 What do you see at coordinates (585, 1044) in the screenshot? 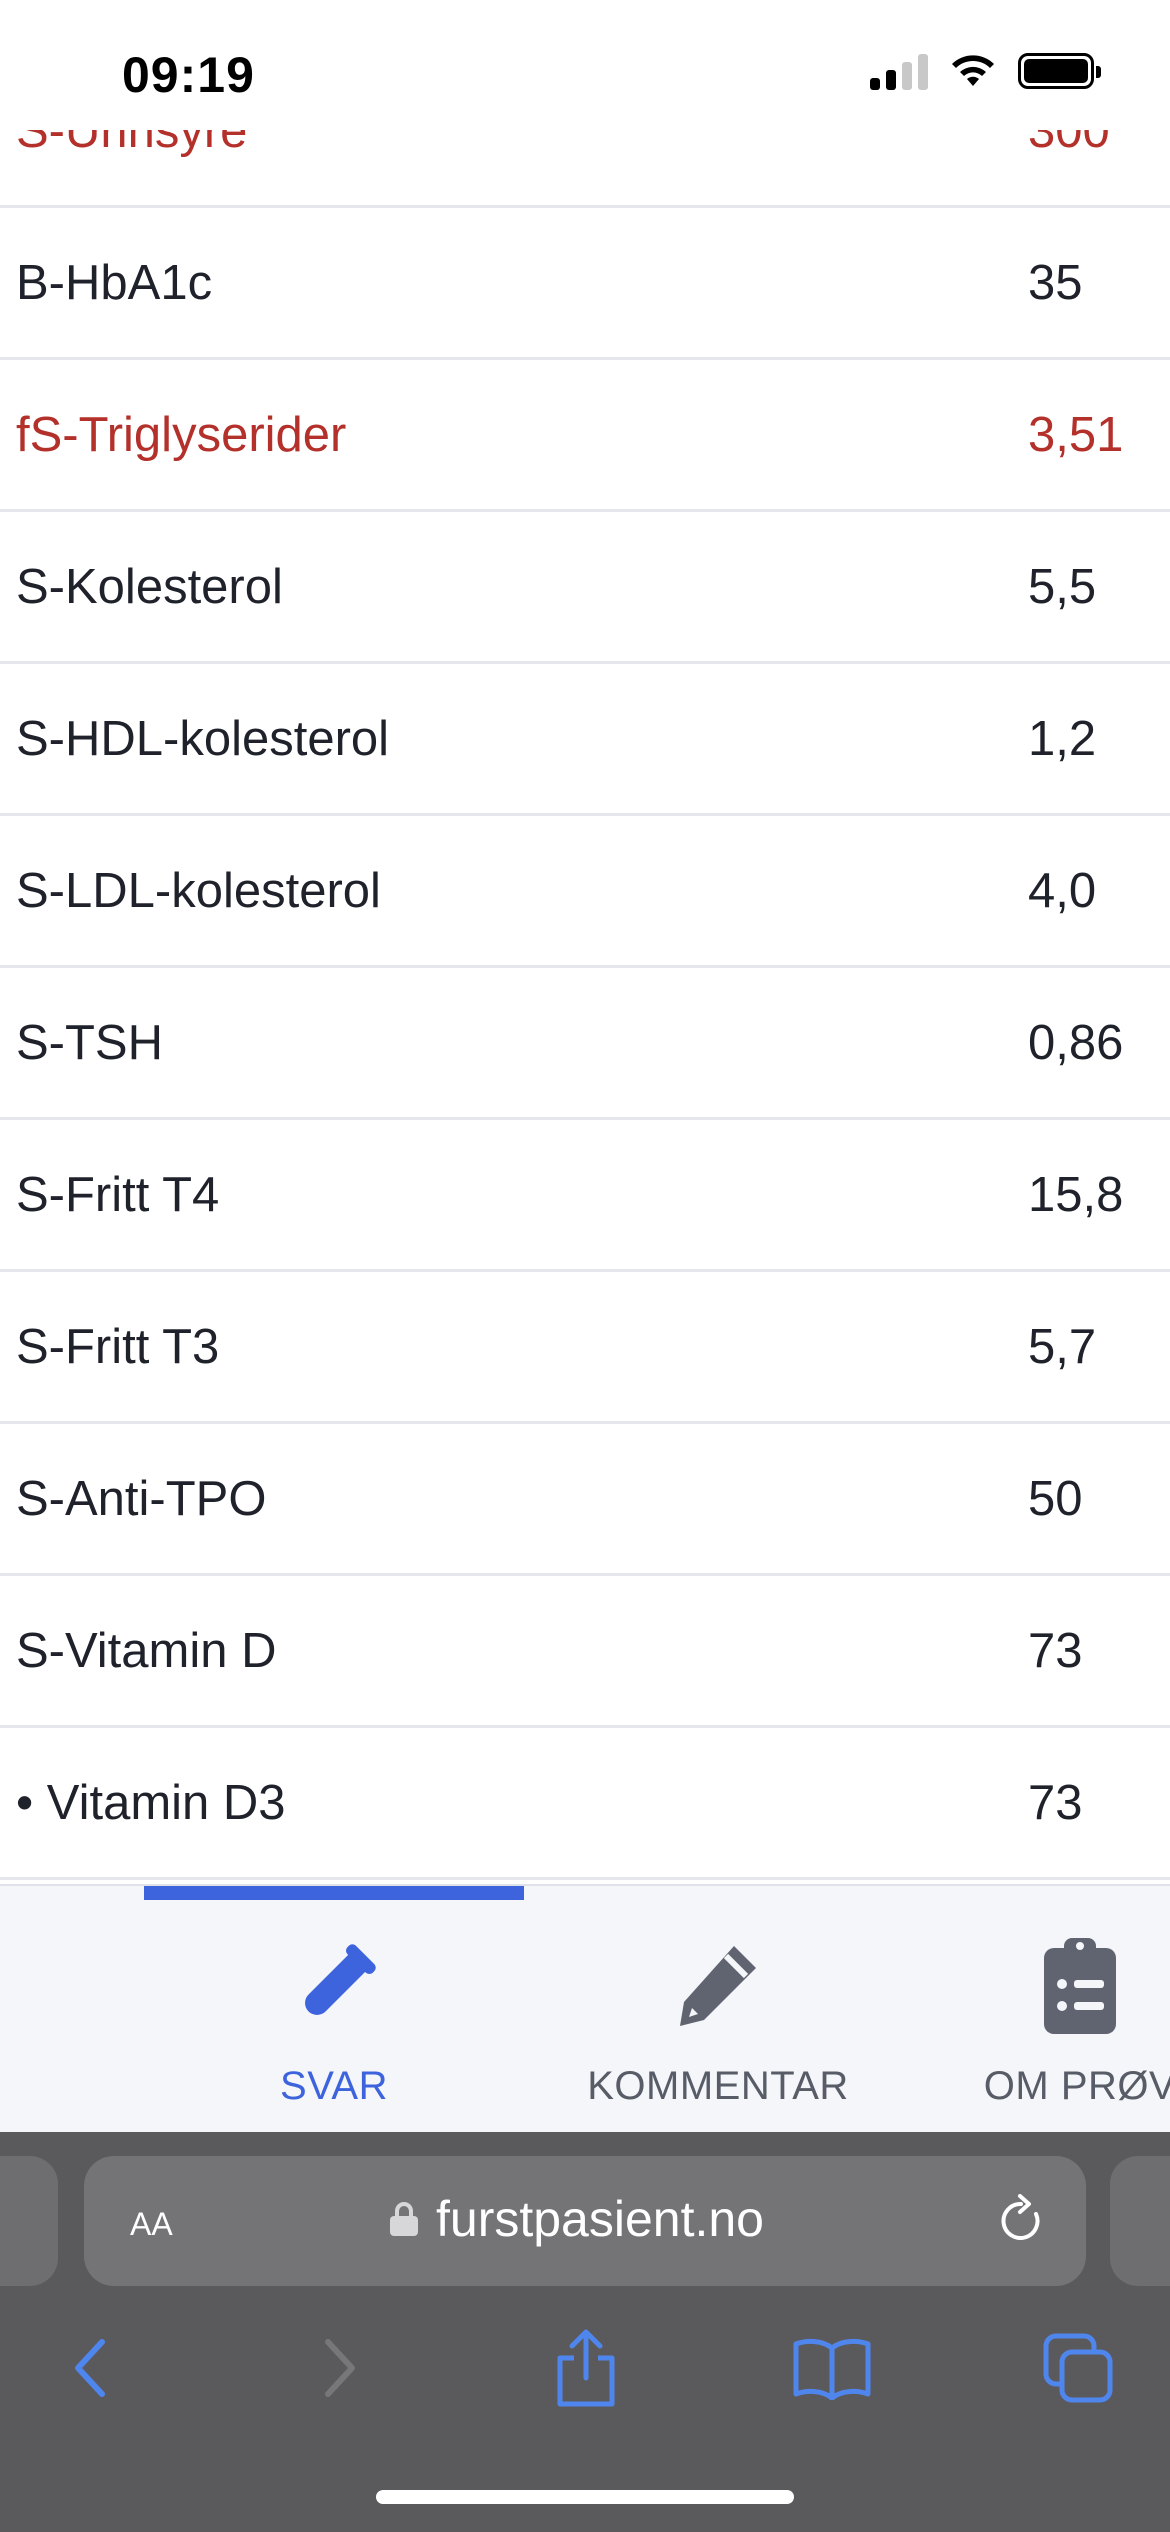
I see `result-row: S-TSH 0,86` at bounding box center [585, 1044].